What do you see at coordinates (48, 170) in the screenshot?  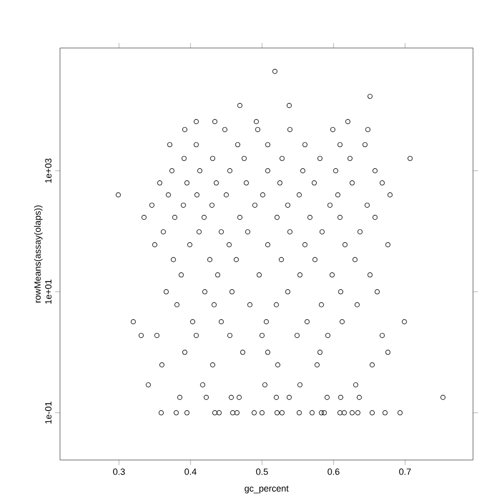 I see `y-tick-label: 1e+03` at bounding box center [48, 170].